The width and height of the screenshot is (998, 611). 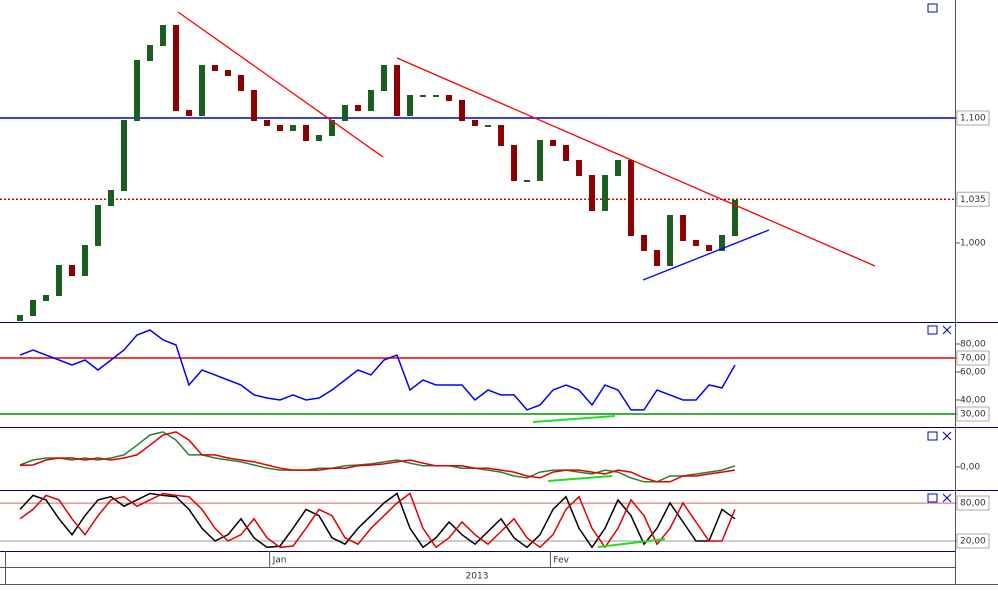 I want to click on y-tick-label: 1,035, so click(x=973, y=200).